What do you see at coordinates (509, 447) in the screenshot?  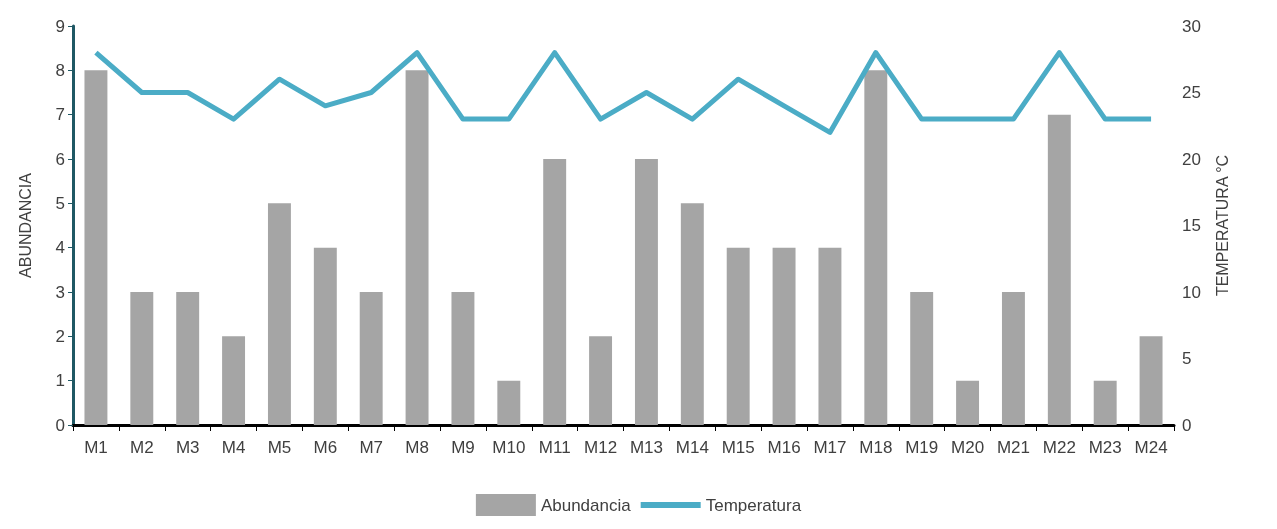 I see `x-tick-label: M10` at bounding box center [509, 447].